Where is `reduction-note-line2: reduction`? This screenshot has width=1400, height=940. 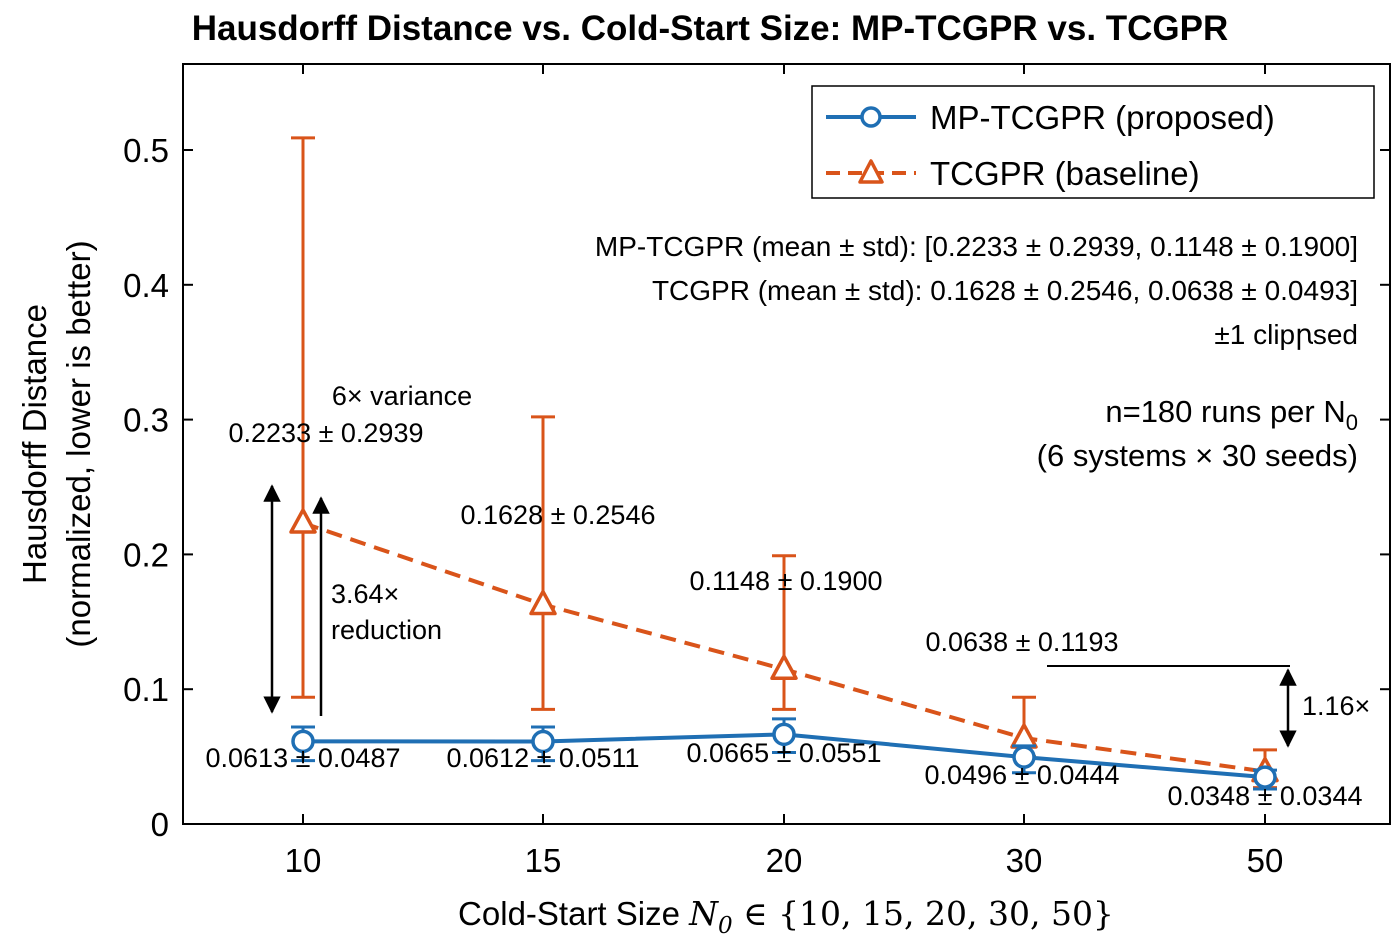 reduction-note-line2: reduction is located at coordinates (386, 630).